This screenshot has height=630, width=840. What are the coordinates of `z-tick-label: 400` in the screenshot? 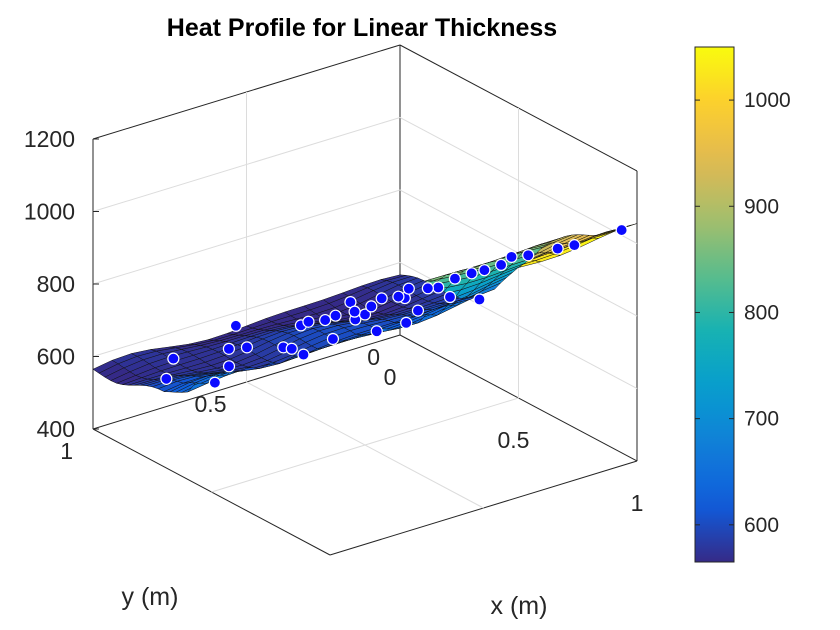 It's located at (56, 429).